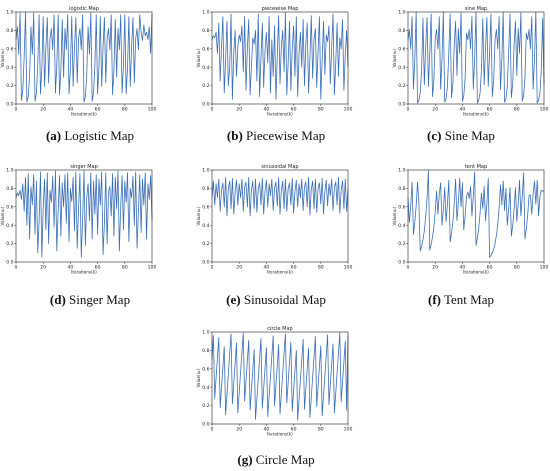 Image resolution: width=550 pixels, height=471 pixels. What do you see at coordinates (98, 299) in the screenshot?
I see `caption-text: Singer Map` at bounding box center [98, 299].